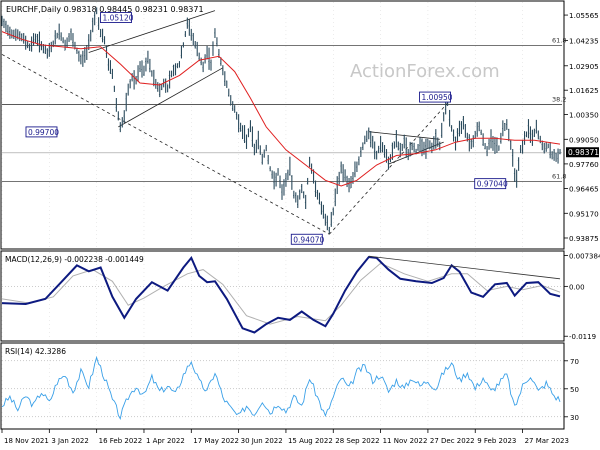 The width and height of the screenshot is (600, 450). What do you see at coordinates (584, 66) in the screenshot?
I see `price-y-tick-label: 1.02905` at bounding box center [584, 66].